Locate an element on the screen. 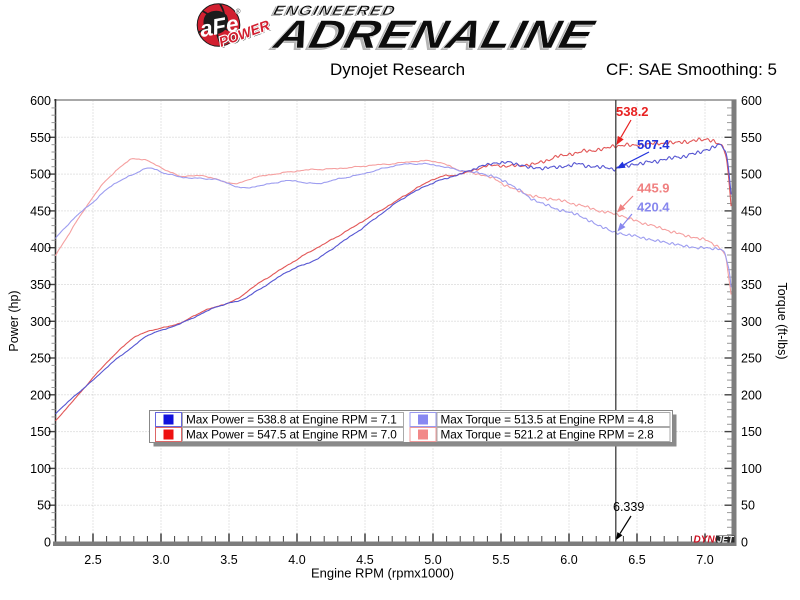  svg-text: 6.5 is located at coordinates (636, 560).